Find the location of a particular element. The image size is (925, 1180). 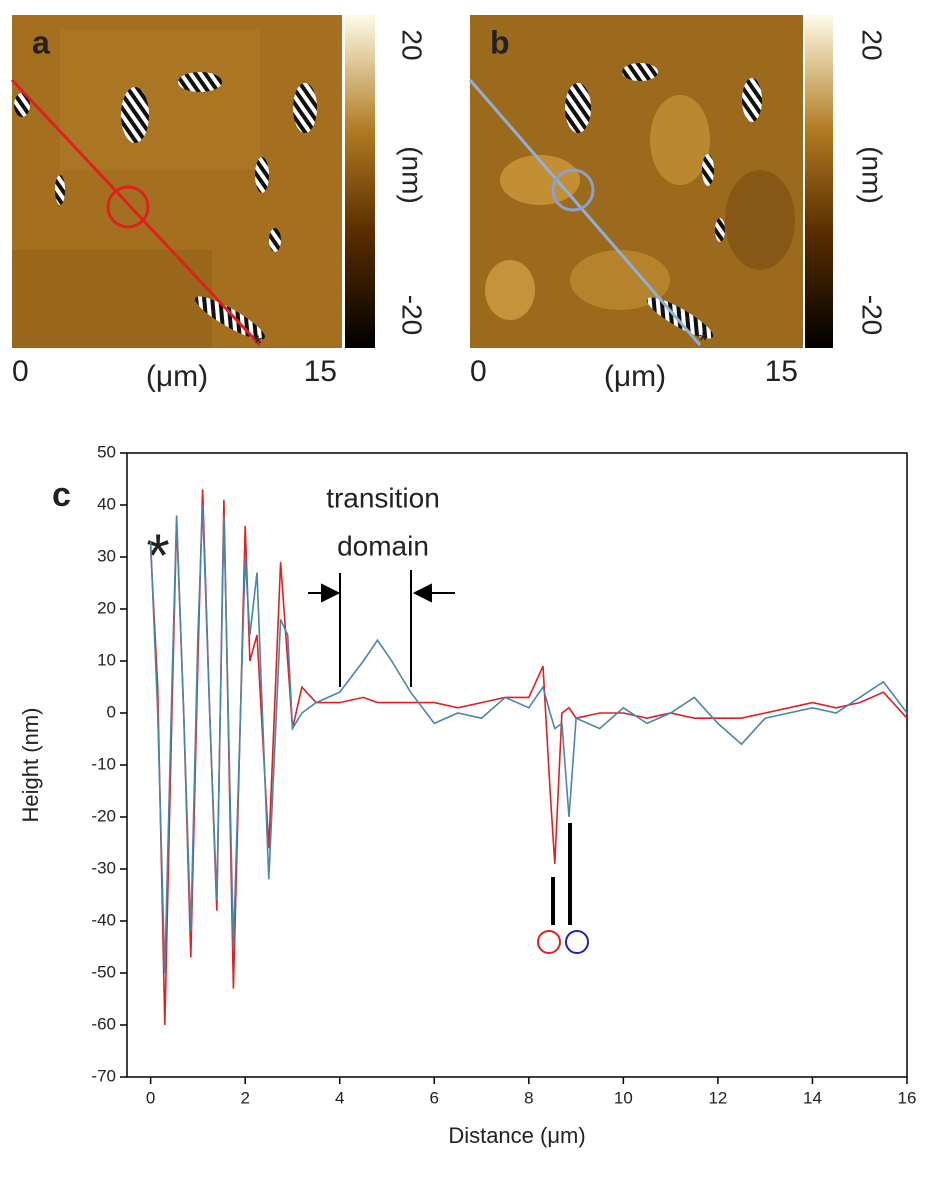

y-tick-label: -10 is located at coordinates (103, 763).